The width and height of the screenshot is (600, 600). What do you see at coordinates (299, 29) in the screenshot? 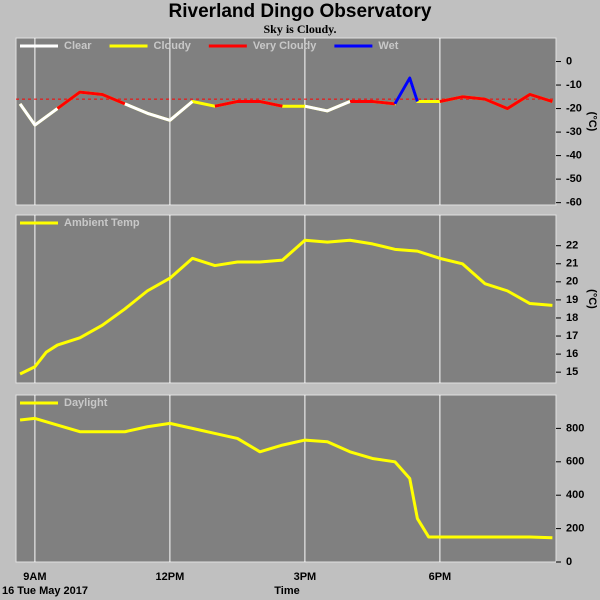
I see `subtitle: Sky is Cloudy.` at bounding box center [299, 29].